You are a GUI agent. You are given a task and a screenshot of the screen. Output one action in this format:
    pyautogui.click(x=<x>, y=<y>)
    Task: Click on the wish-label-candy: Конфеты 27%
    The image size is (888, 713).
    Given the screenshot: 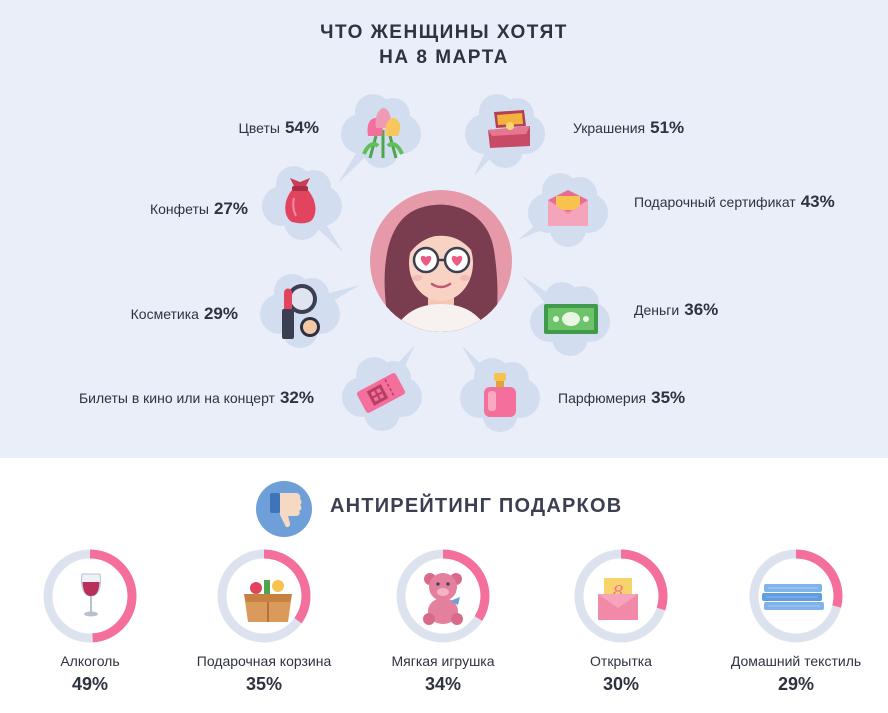 What is the action you would take?
    pyautogui.click(x=198, y=208)
    